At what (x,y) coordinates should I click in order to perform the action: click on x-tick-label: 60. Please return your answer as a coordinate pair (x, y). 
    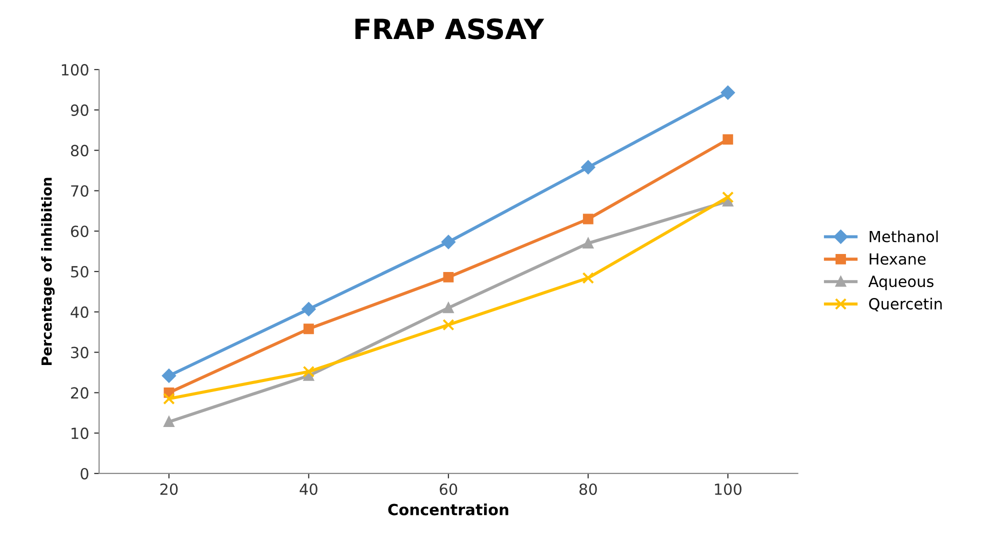
    Looking at the image, I should click on (449, 489).